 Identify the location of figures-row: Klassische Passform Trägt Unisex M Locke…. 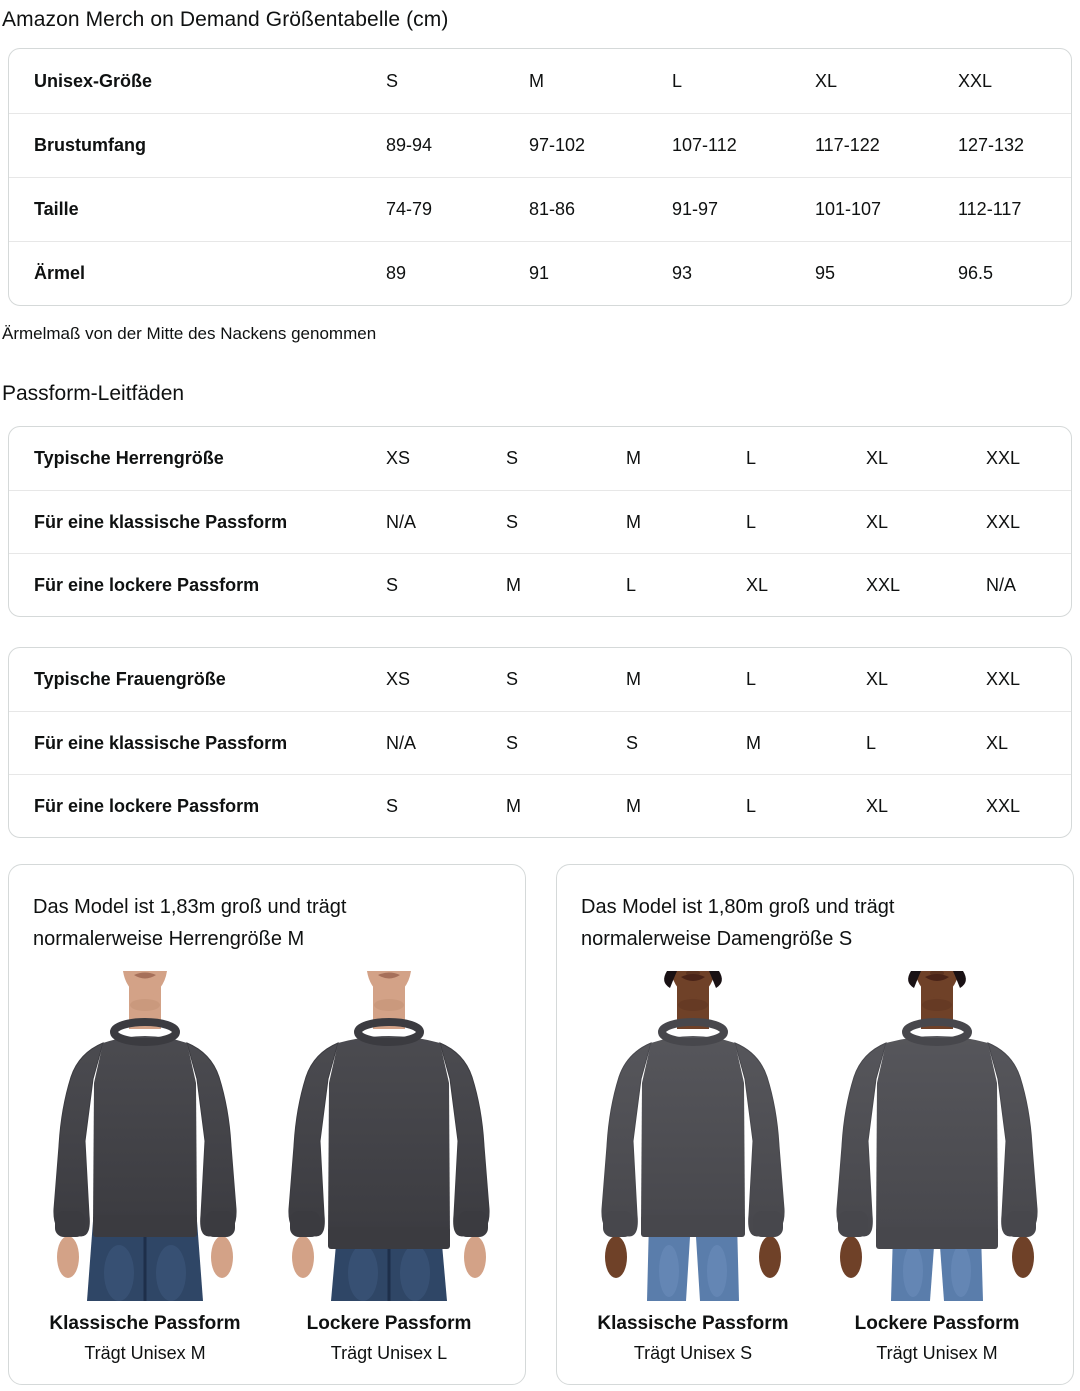
(267, 1167).